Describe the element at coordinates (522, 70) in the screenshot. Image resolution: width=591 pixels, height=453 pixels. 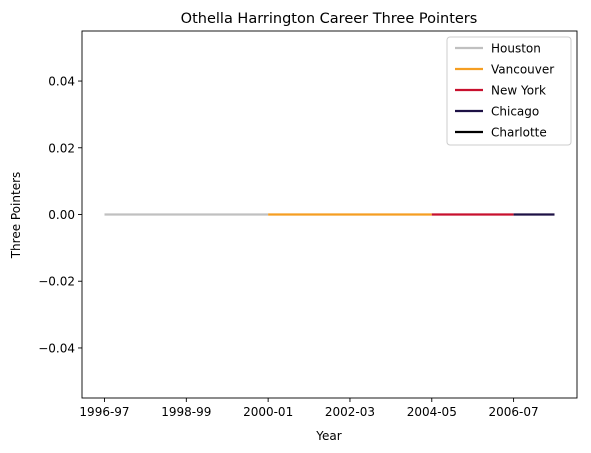
I see `legend-label: Vancouver` at that location.